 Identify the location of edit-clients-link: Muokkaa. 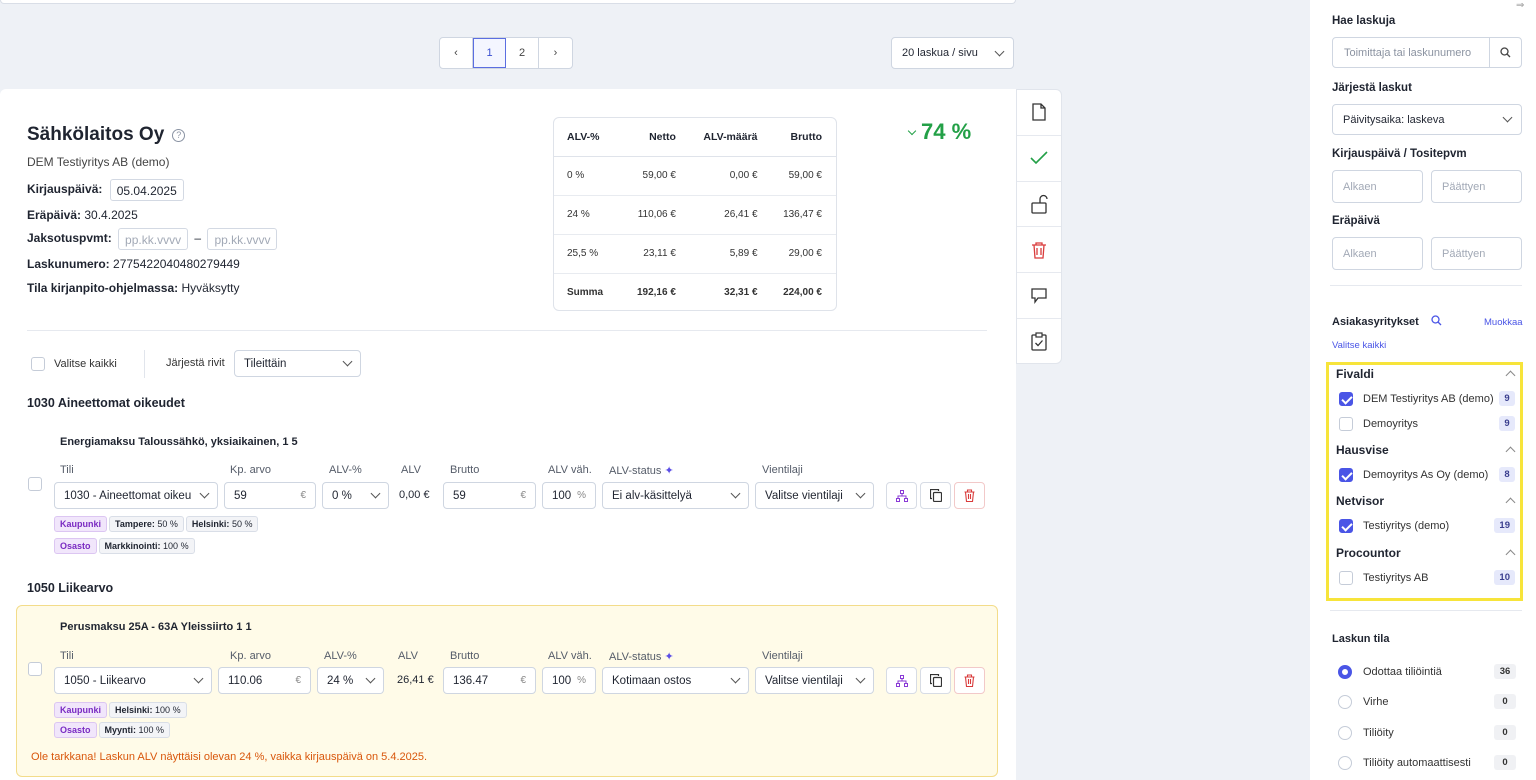
(1503, 322).